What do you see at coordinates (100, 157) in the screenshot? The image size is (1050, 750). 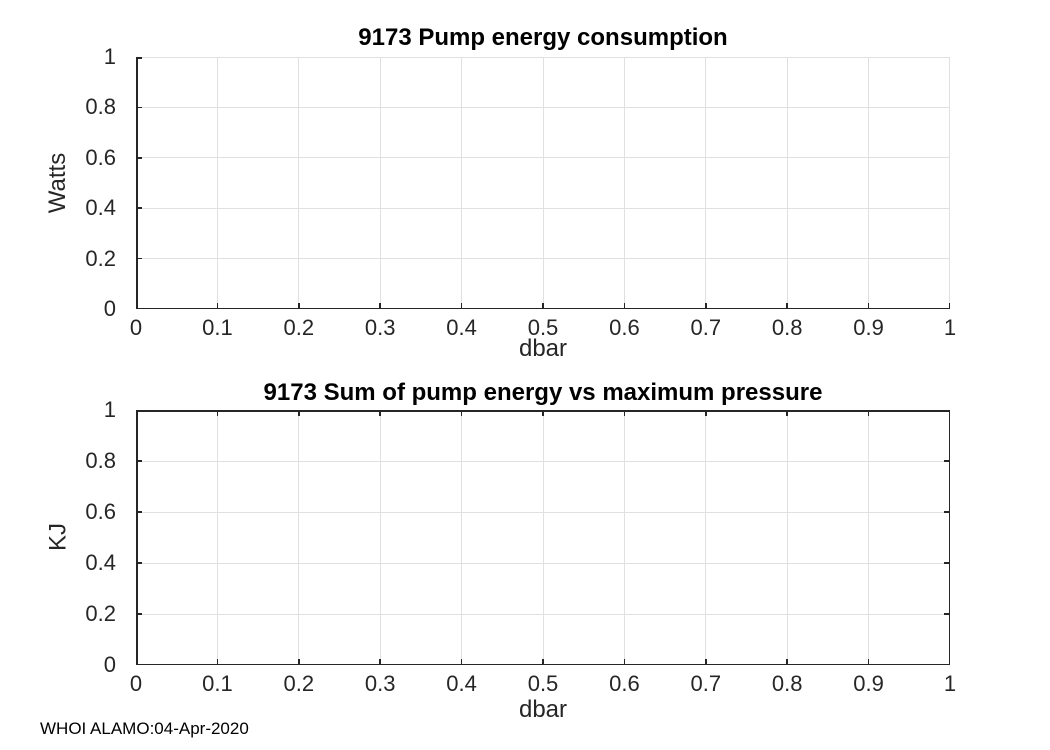 I see `y-tick-label: 0.6` at bounding box center [100, 157].